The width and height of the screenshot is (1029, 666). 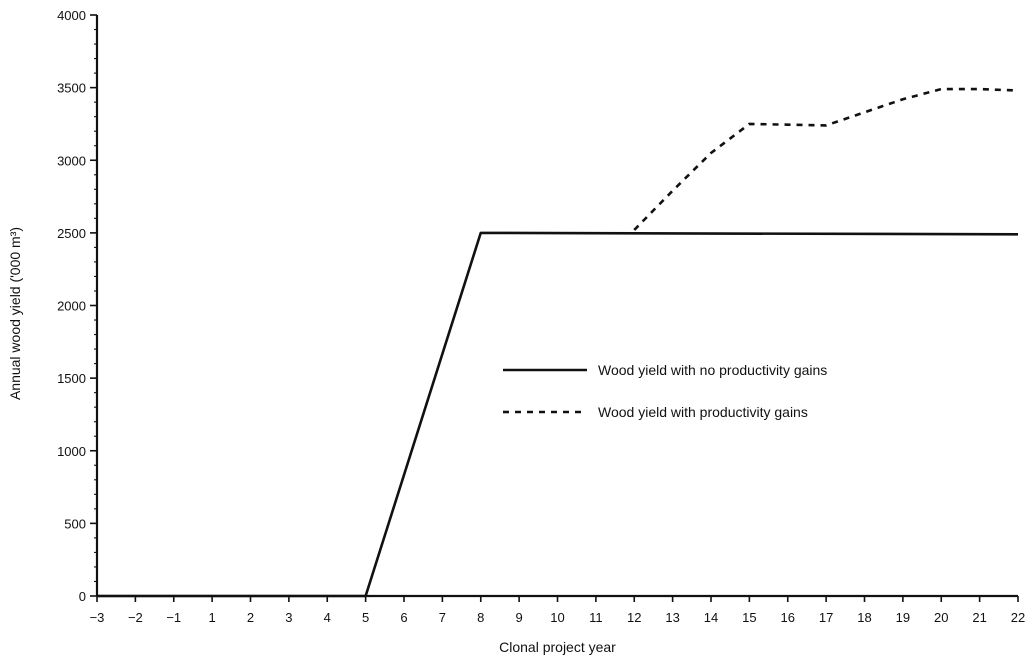 What do you see at coordinates (557, 617) in the screenshot?
I see `x-tick-label: 10` at bounding box center [557, 617].